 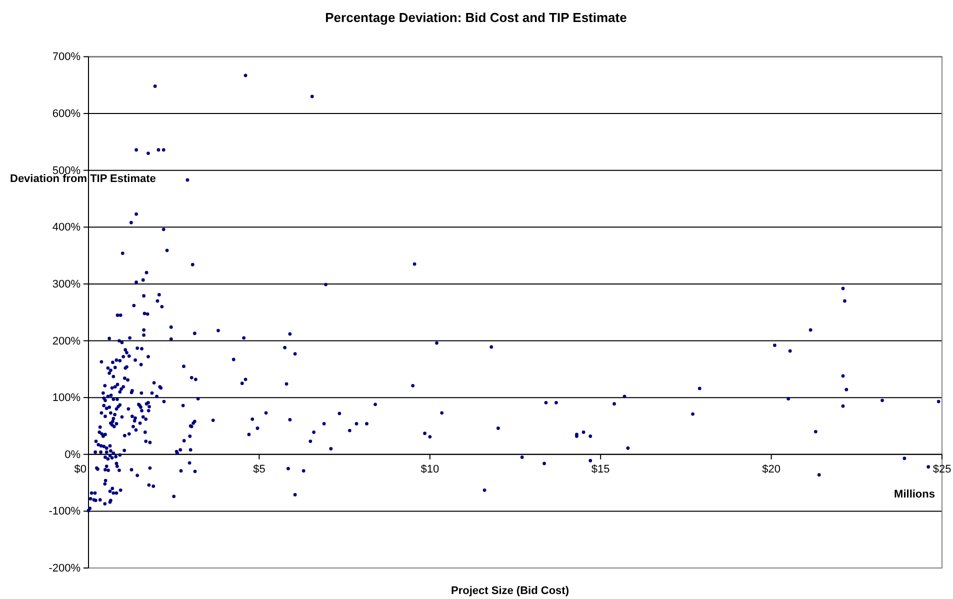 What do you see at coordinates (66, 114) in the screenshot?
I see `y-tick-label: 600%` at bounding box center [66, 114].